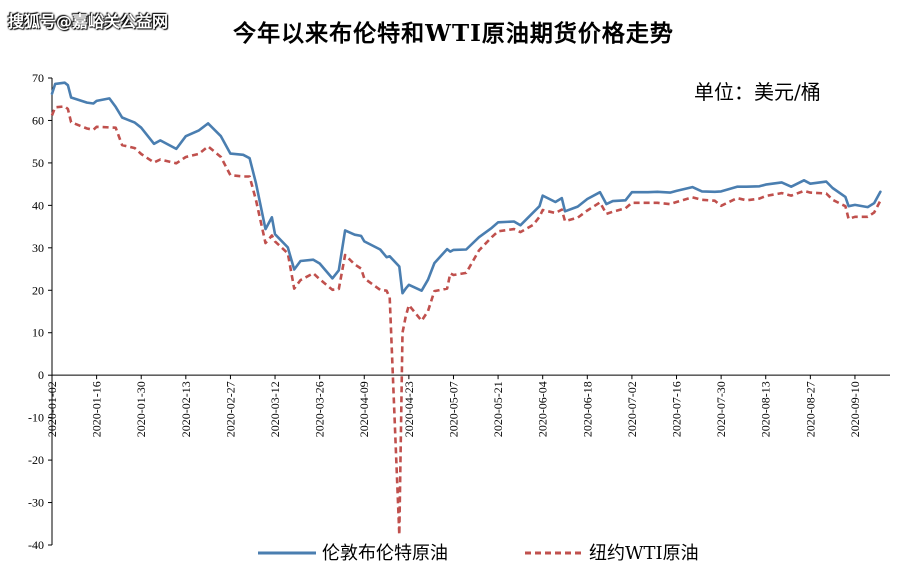  I want to click on x-tick-label: 2020-01-30, so click(141, 409).